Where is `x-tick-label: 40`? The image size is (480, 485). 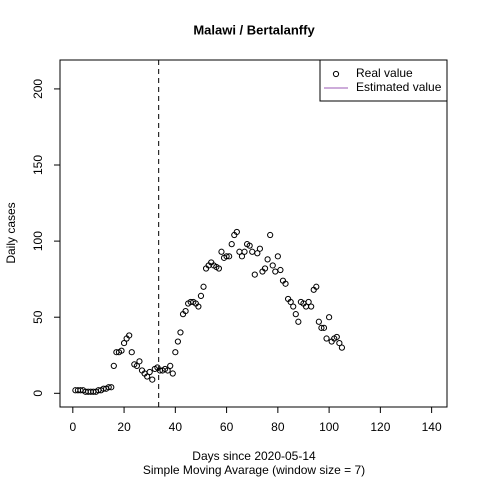
x-tick-label: 40 is located at coordinates (176, 427).